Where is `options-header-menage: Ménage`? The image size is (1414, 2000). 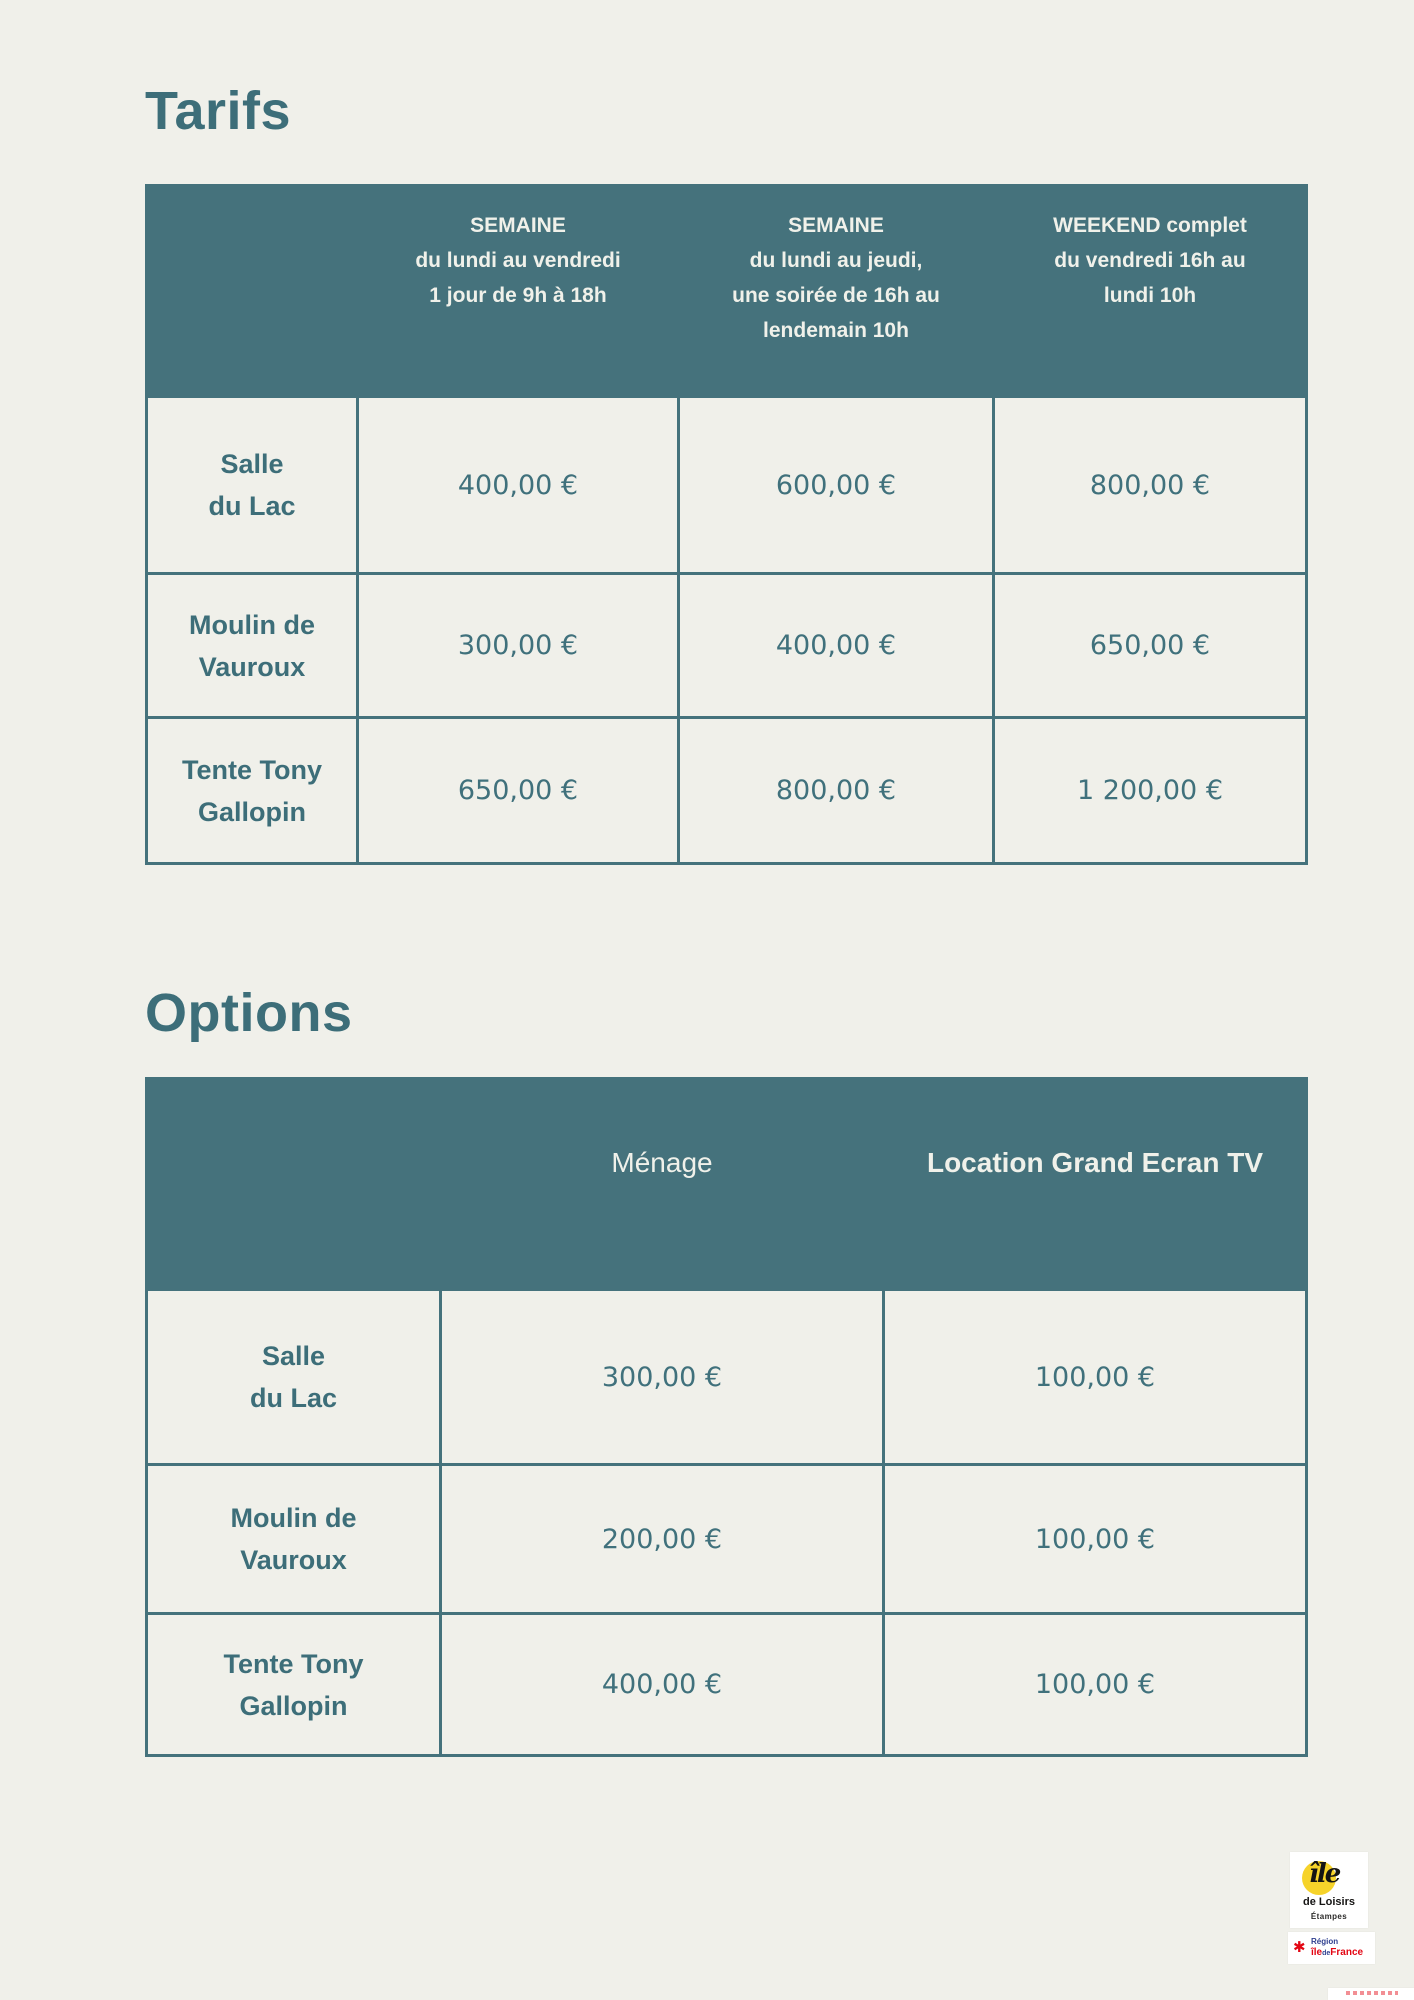
options-header-menage: Ménage is located at coordinates (662, 1184).